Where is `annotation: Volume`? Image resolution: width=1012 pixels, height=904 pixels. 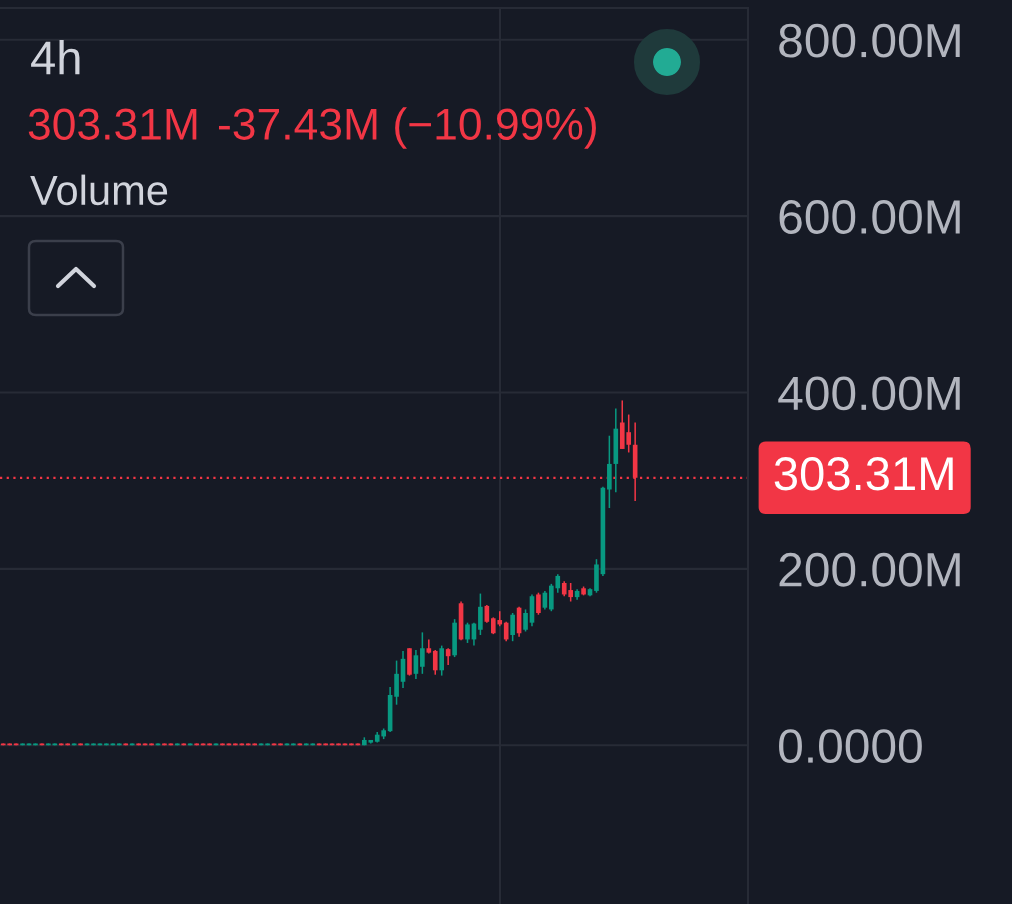 annotation: Volume is located at coordinates (99, 190).